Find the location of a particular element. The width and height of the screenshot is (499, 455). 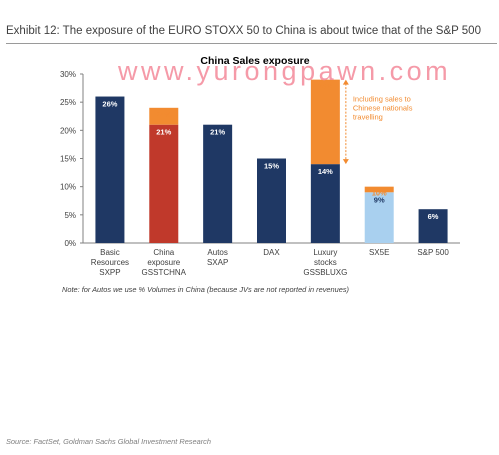

bar-value-label: 10% is located at coordinates (379, 193).